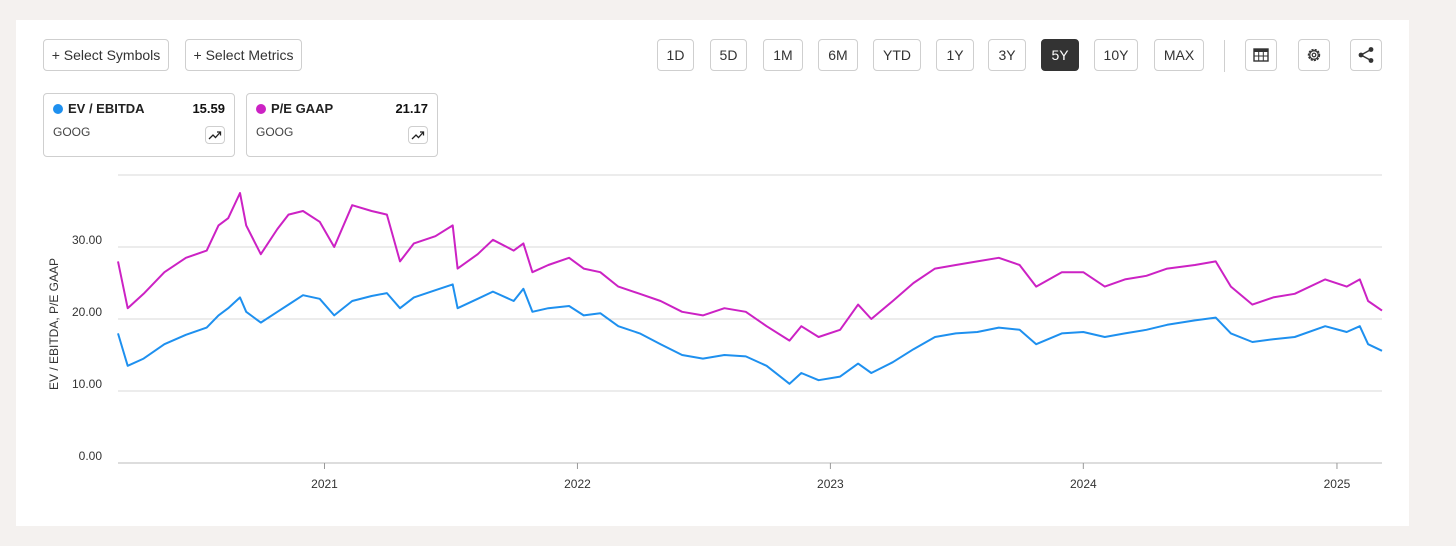 The width and height of the screenshot is (1456, 546). I want to click on metric-name: EV / EBITDA, so click(106, 108).